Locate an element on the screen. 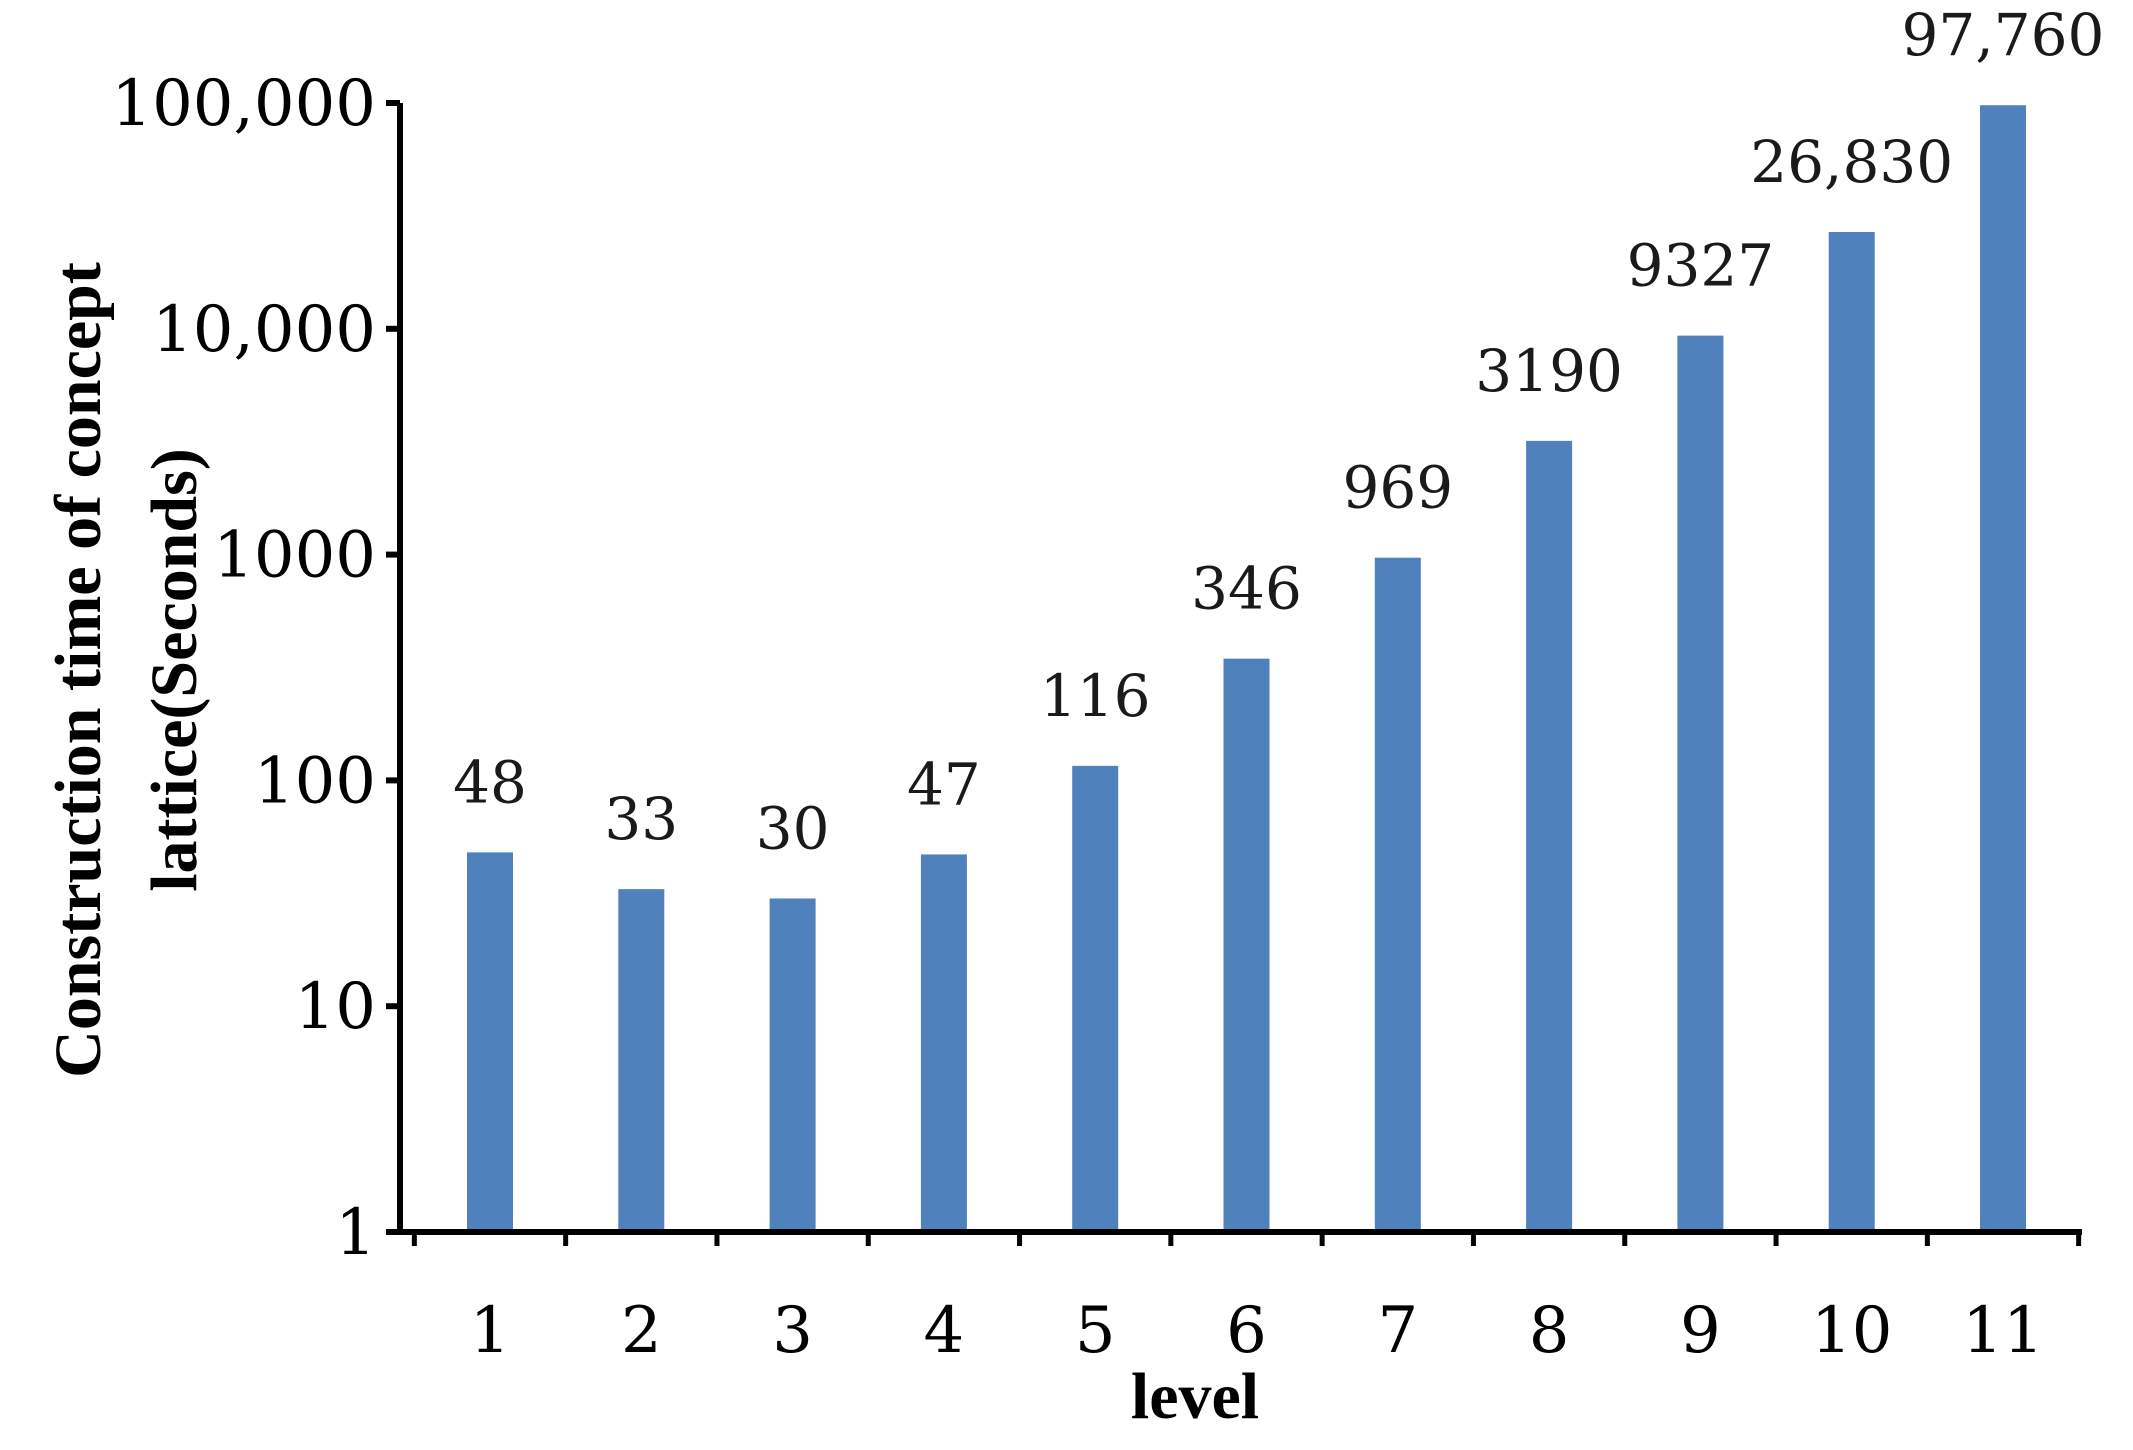  bar-value-label-10: 26,830 is located at coordinates (1851, 162).